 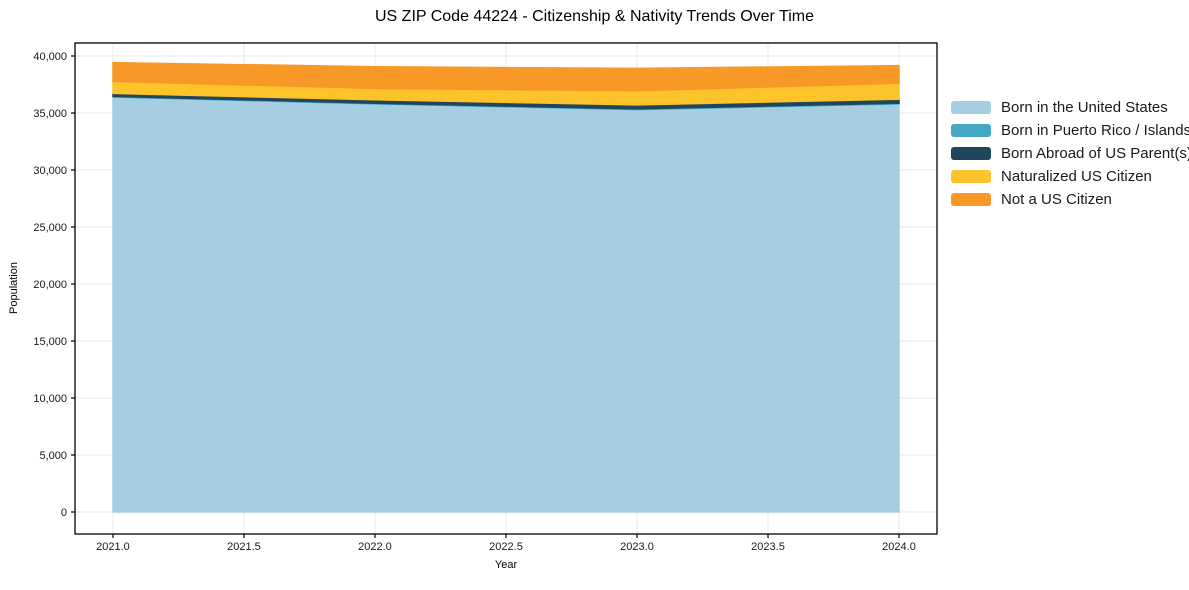 I want to click on legend-item: Born in Puerto Rico / Islands, so click(x=1070, y=130).